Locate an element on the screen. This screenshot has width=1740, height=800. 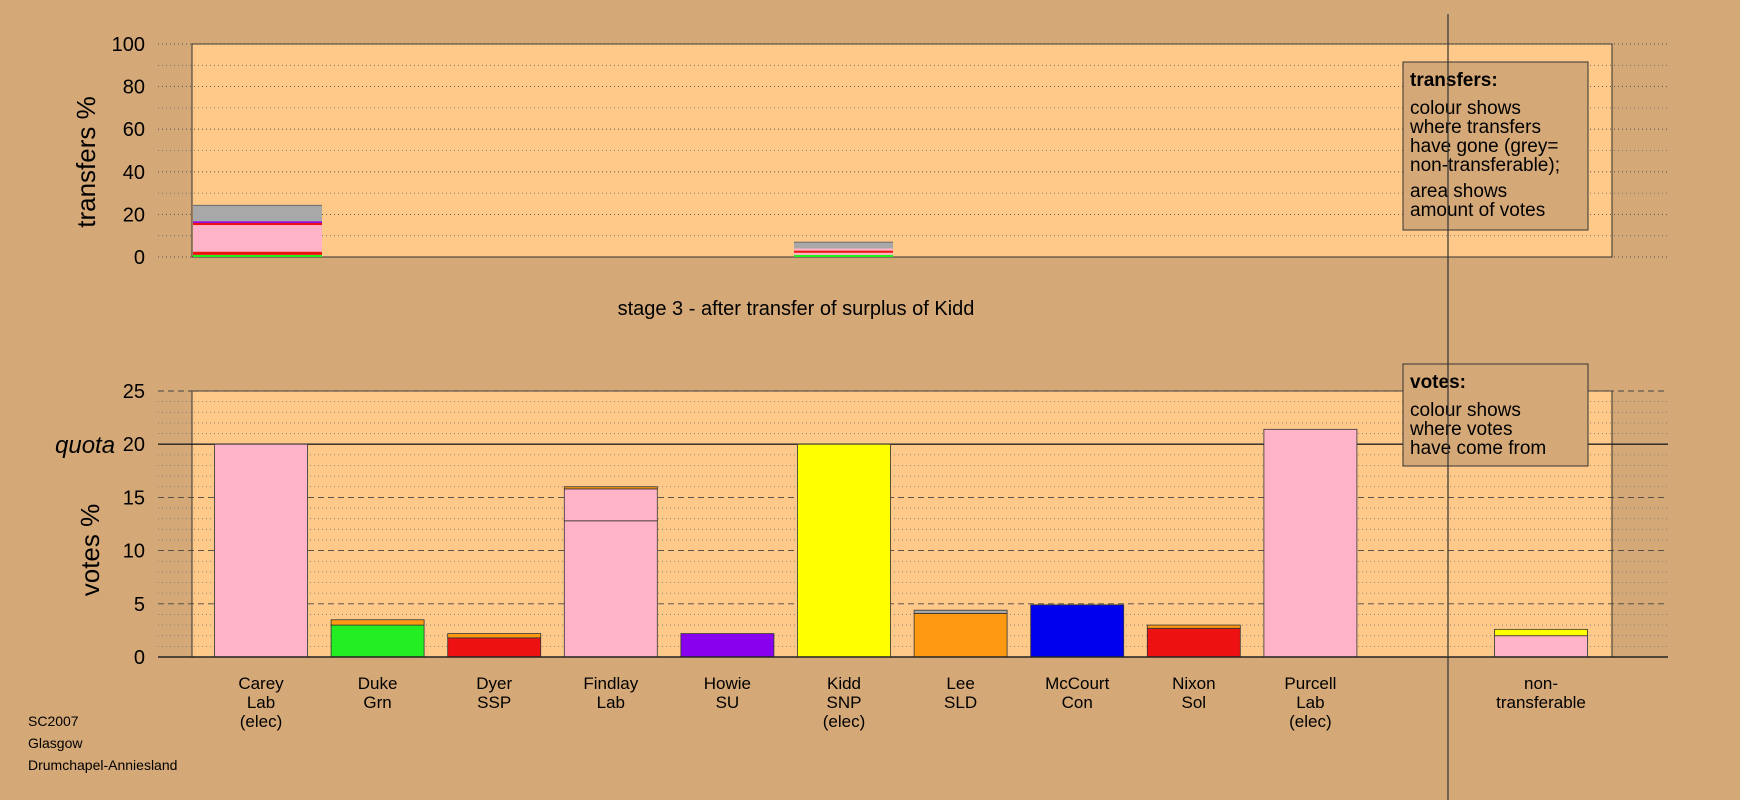
votes-legend-text: where votes is located at coordinates (1460, 429).